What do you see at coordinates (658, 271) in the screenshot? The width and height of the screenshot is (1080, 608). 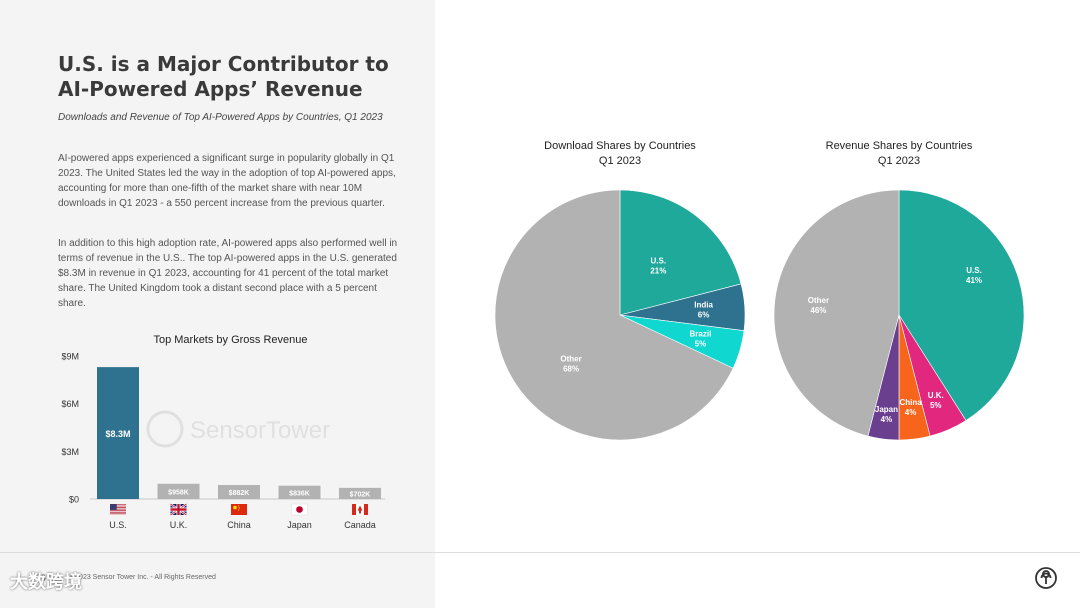 I see `pie-slice-value: 21%` at bounding box center [658, 271].